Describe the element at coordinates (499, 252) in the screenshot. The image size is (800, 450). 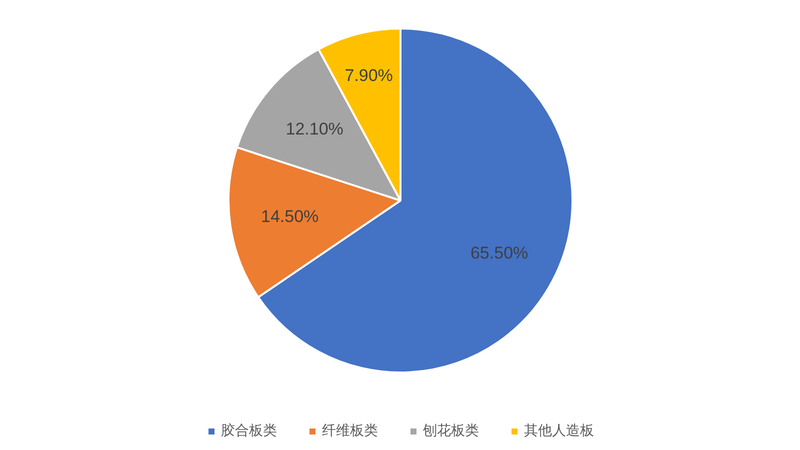
I see `data-label: 65.50%` at that location.